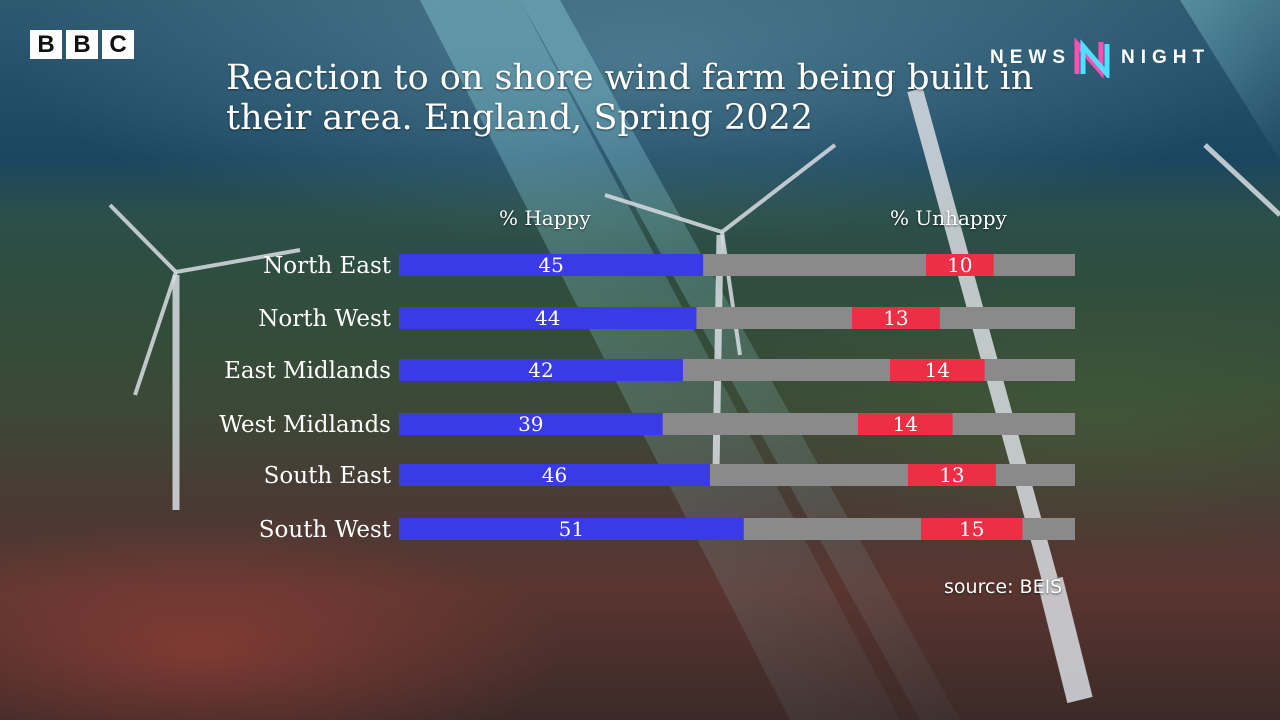 Image resolution: width=1280 pixels, height=720 pixels. What do you see at coordinates (1003, 587) in the screenshot?
I see `source-note: source: BEIS` at bounding box center [1003, 587].